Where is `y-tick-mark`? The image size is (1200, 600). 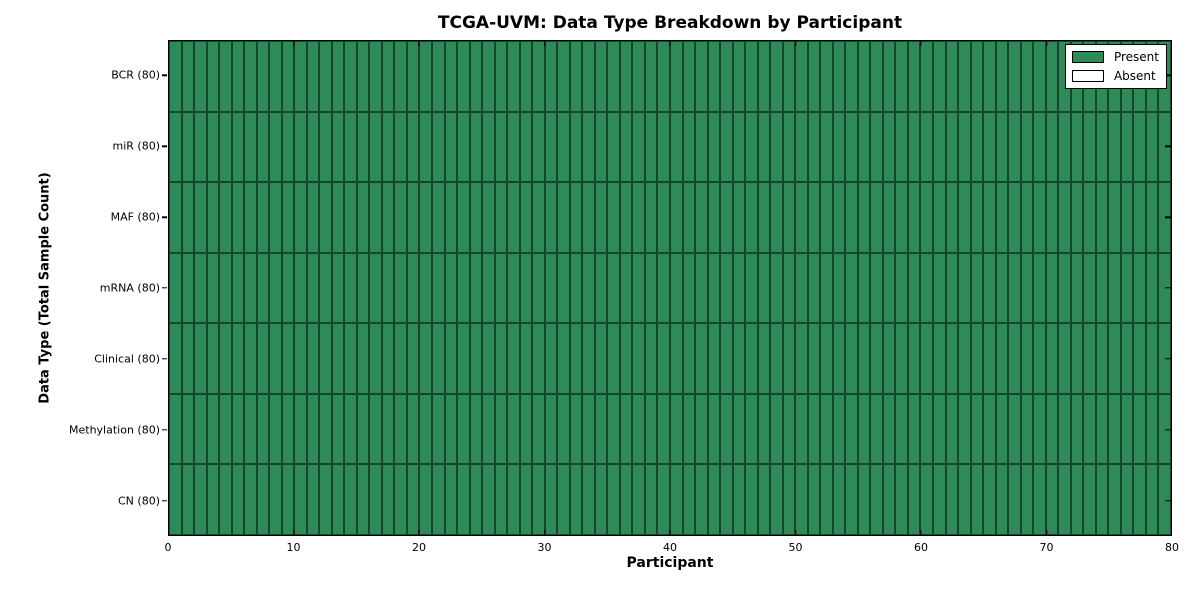
y-tick-mark is located at coordinates (164, 288).